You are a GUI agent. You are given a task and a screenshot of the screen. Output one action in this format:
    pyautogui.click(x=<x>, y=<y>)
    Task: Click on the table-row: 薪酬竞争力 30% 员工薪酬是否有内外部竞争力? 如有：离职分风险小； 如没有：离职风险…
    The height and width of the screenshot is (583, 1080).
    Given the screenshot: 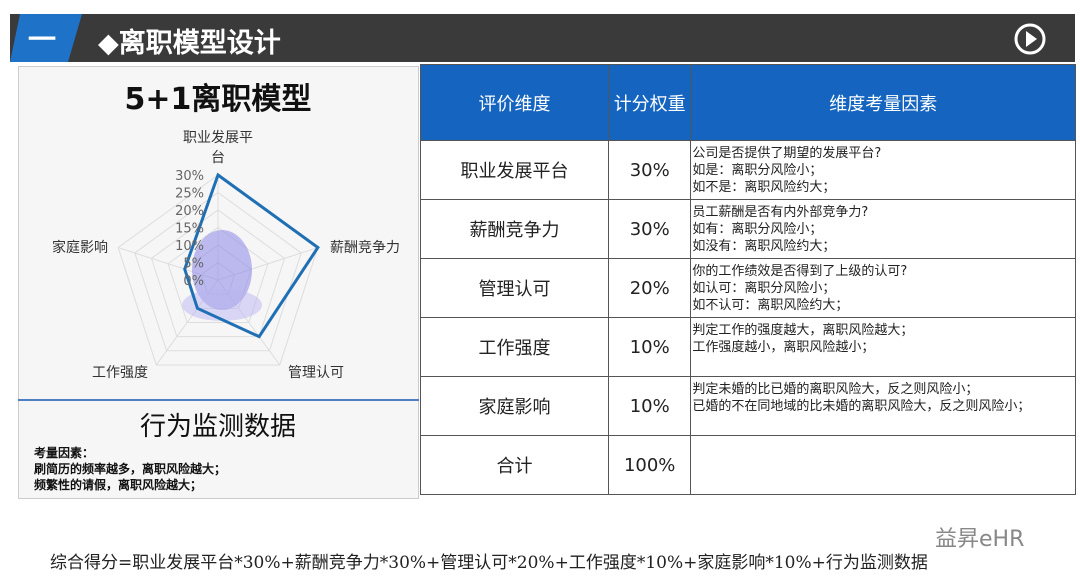 What is the action you would take?
    pyautogui.click(x=748, y=229)
    